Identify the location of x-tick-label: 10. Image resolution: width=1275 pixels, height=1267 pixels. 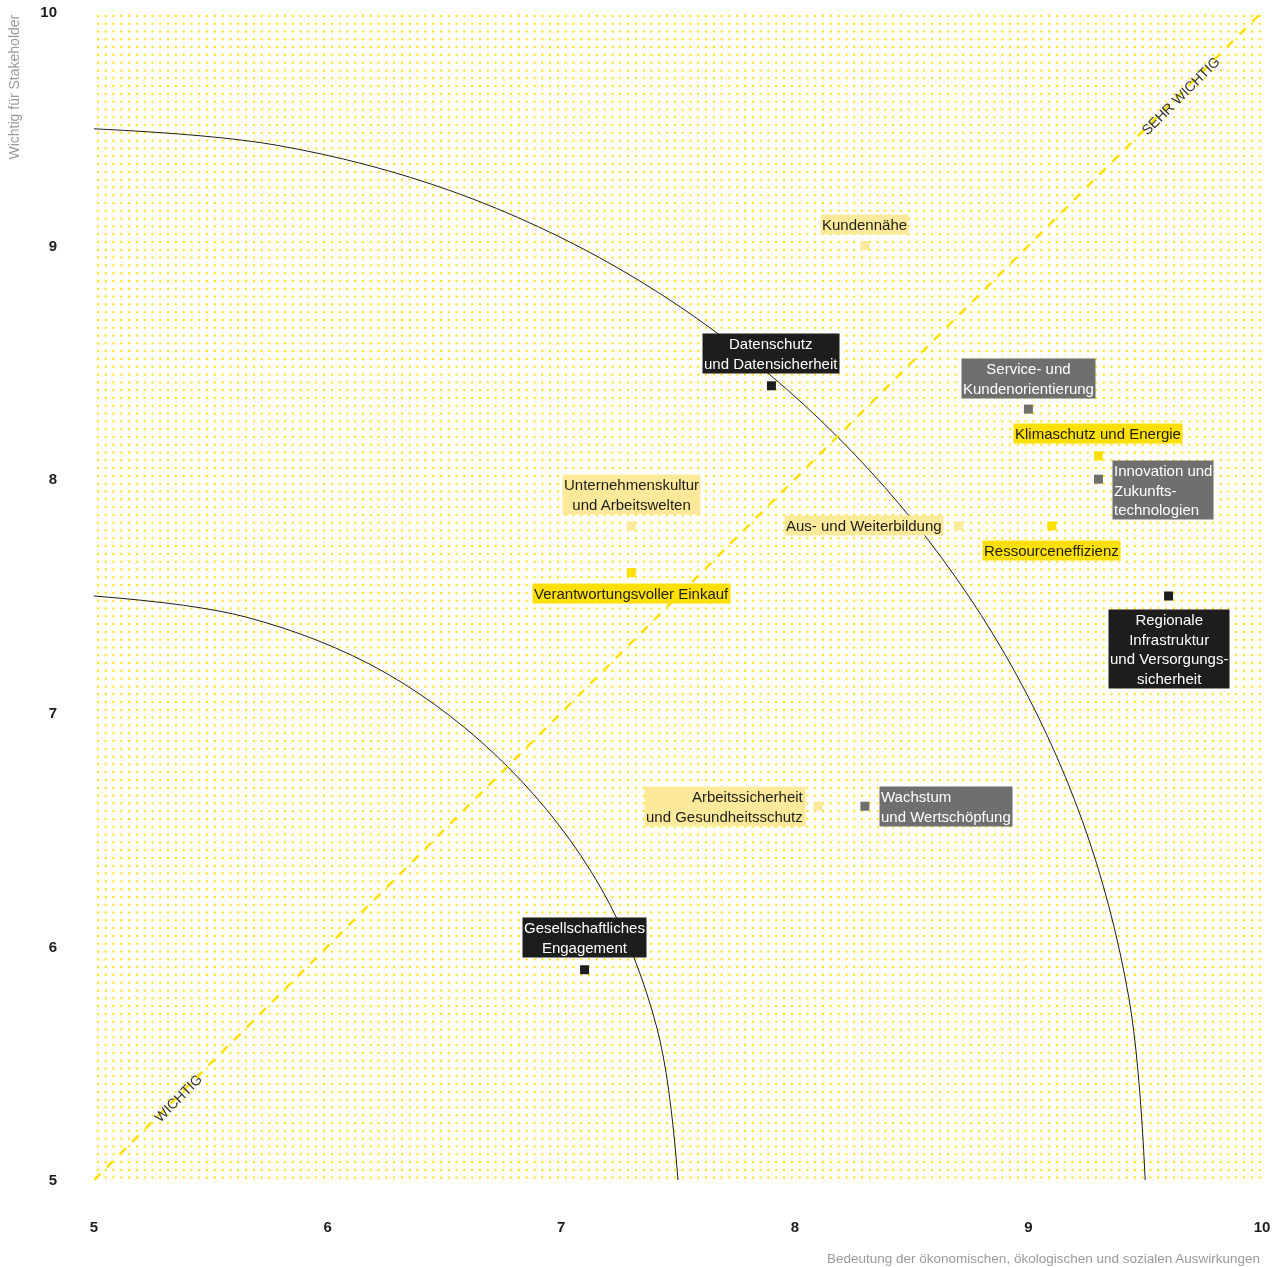
(1262, 1226).